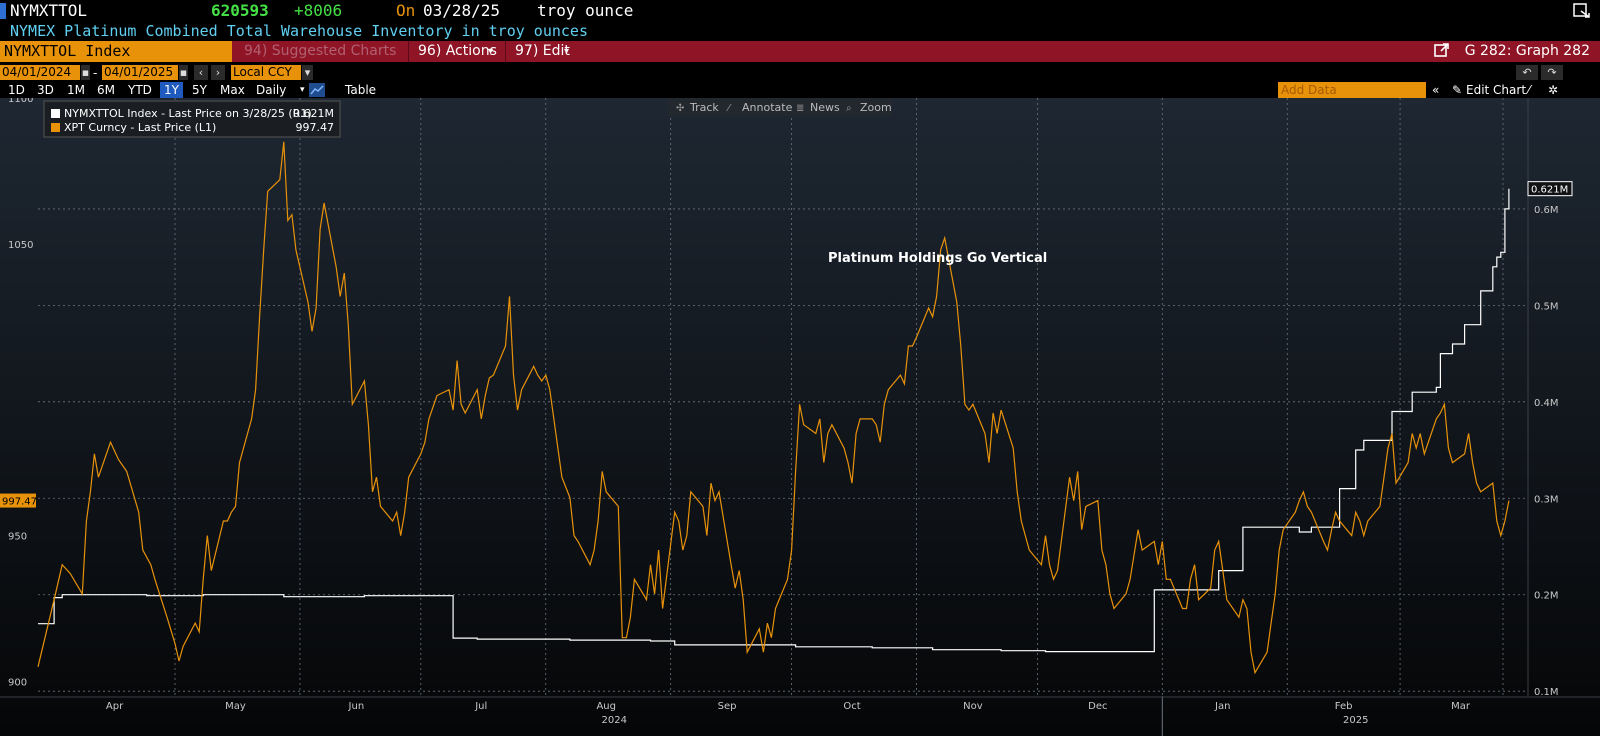 The image size is (1600, 736). Describe the element at coordinates (585, 10) in the screenshot. I see `unit-label: troy ounce` at that location.